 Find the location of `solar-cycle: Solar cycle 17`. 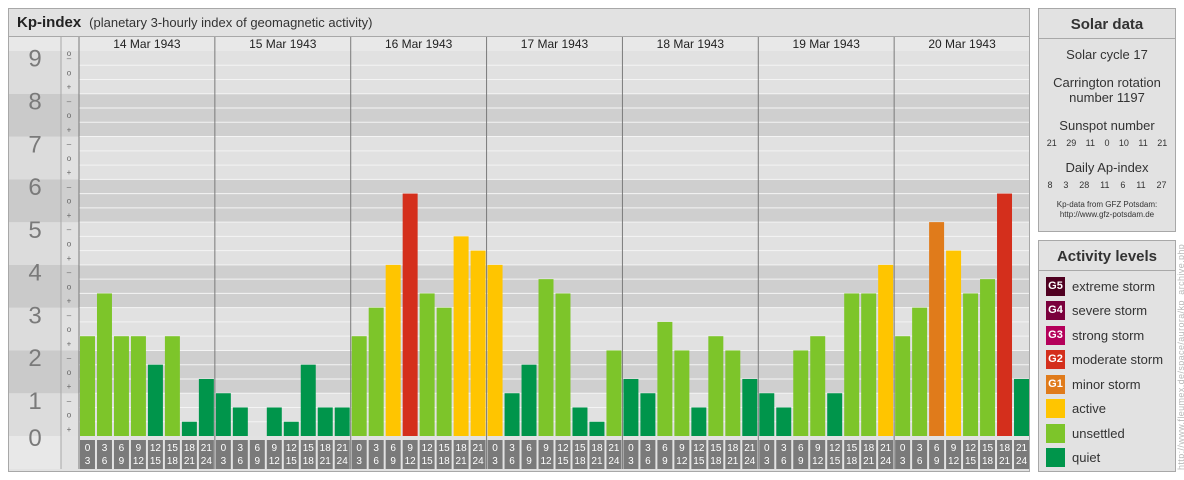

solar-cycle: Solar cycle 17 is located at coordinates (1107, 54).